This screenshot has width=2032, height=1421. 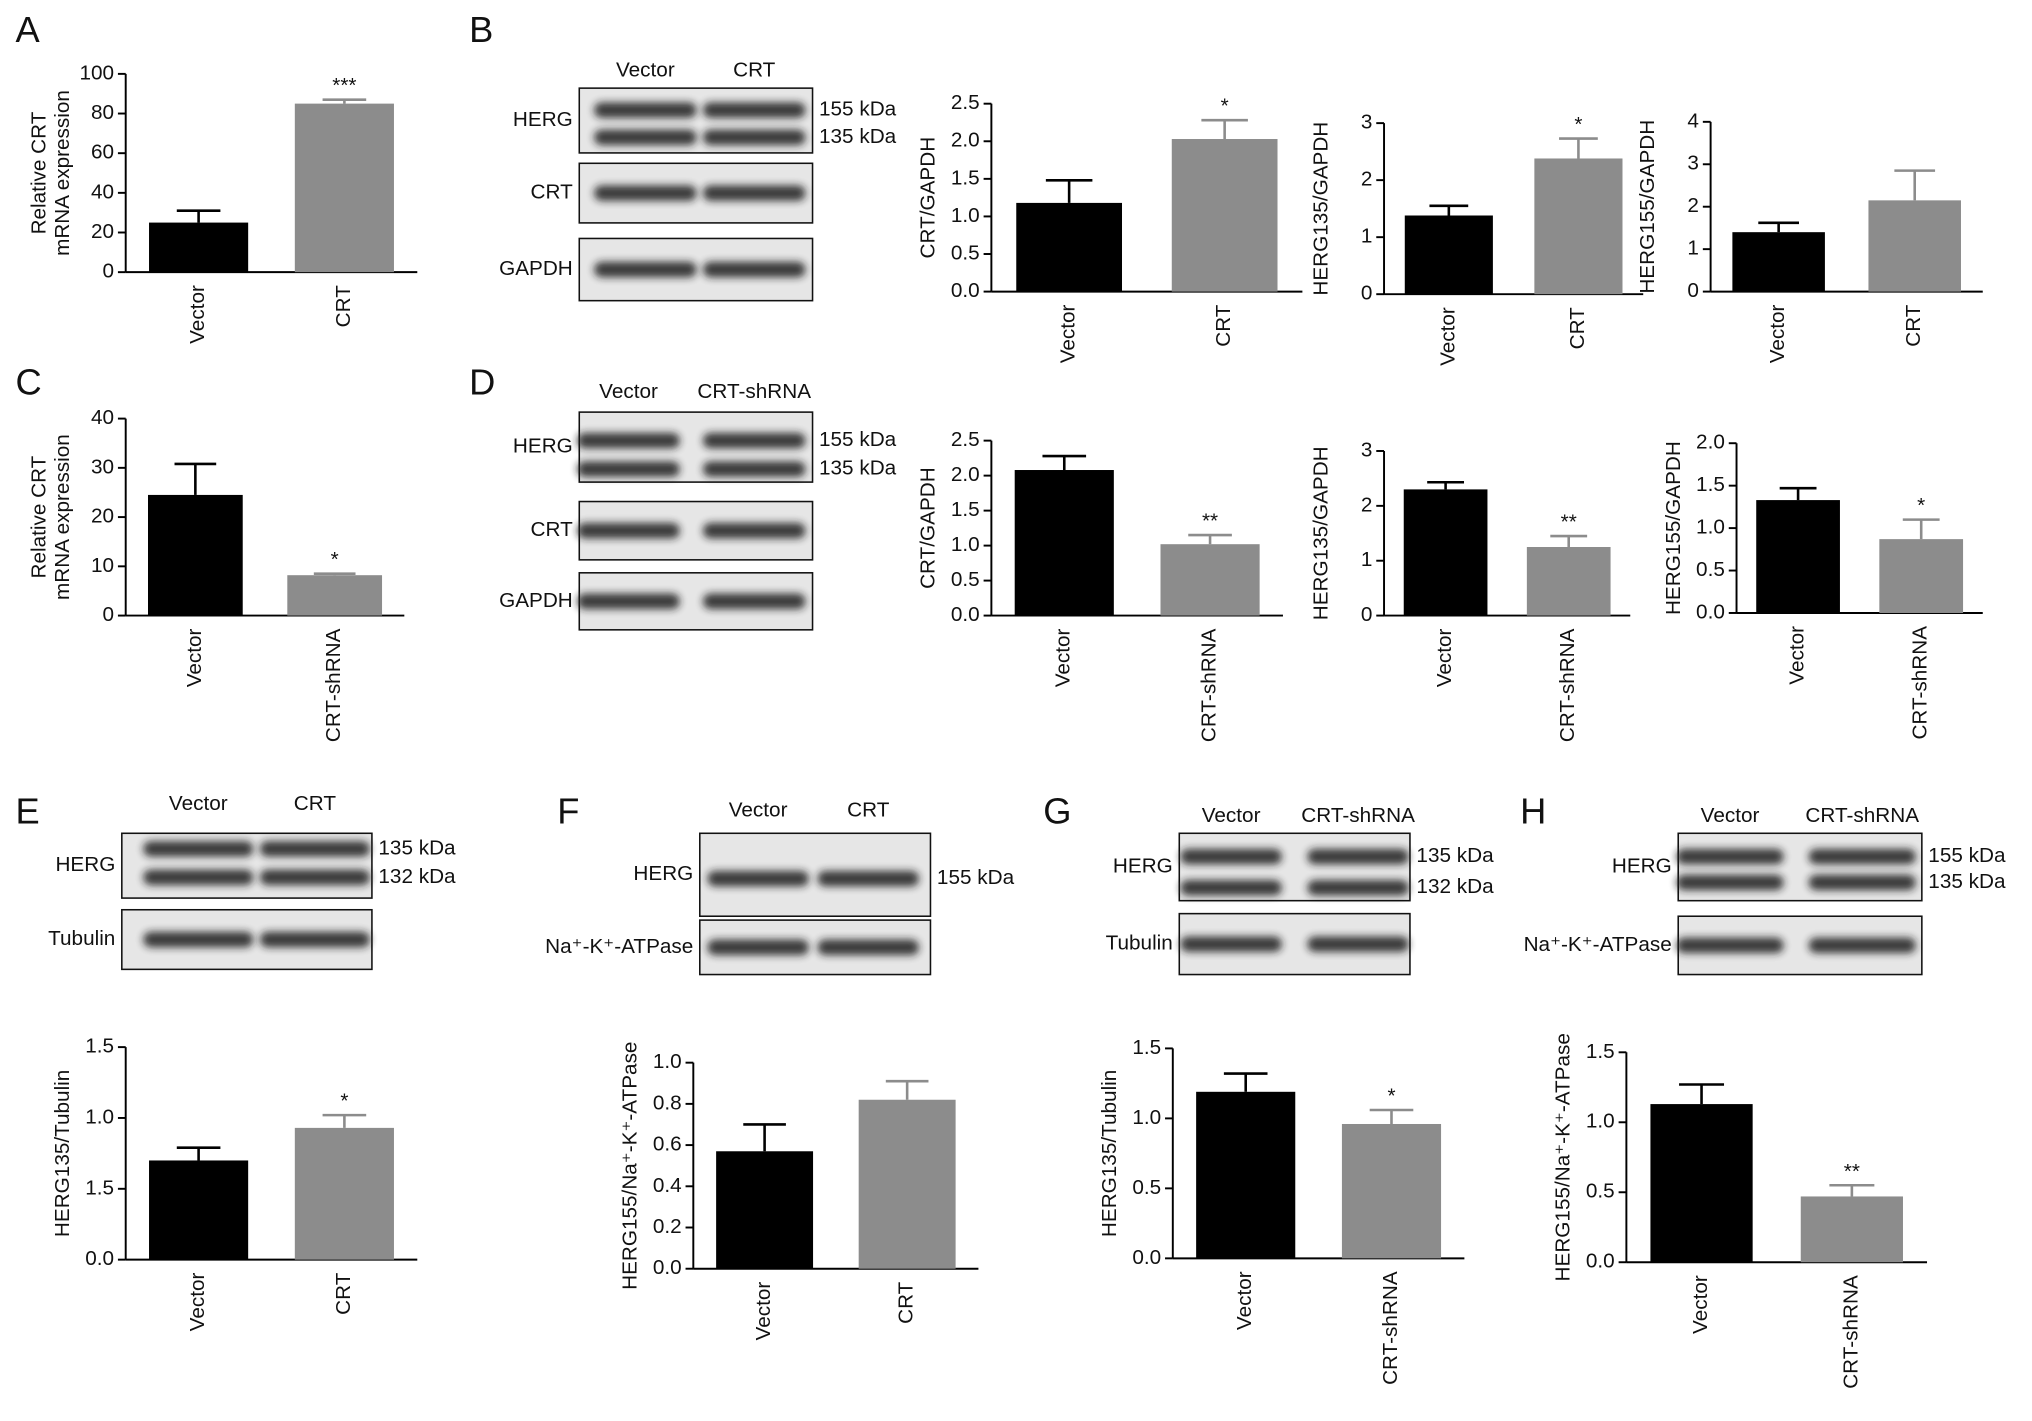 What do you see at coordinates (102, 191) in the screenshot?
I see `y-tick-label: 40` at bounding box center [102, 191].